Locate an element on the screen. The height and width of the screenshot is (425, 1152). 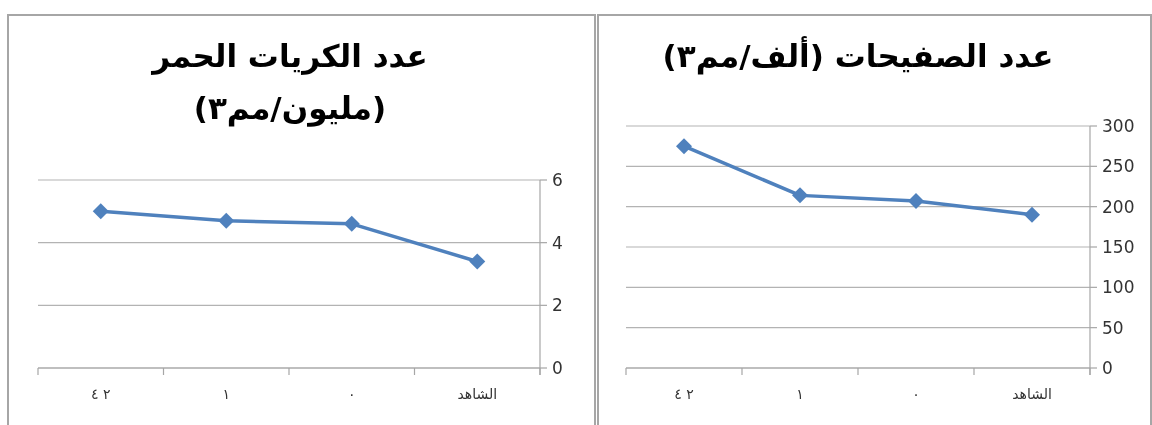
y-tick-label: 250 is located at coordinates (1118, 166).